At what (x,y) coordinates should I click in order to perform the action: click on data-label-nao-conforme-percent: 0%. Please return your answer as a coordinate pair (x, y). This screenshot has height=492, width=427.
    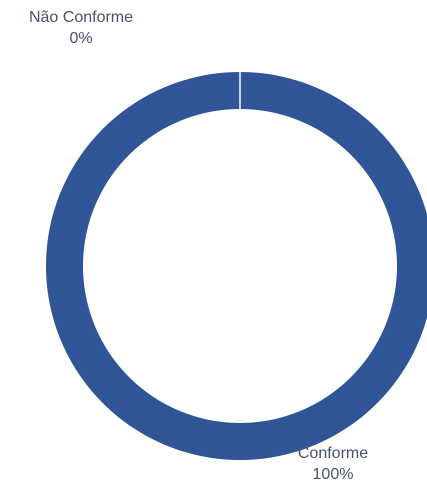
    Looking at the image, I should click on (81, 38).